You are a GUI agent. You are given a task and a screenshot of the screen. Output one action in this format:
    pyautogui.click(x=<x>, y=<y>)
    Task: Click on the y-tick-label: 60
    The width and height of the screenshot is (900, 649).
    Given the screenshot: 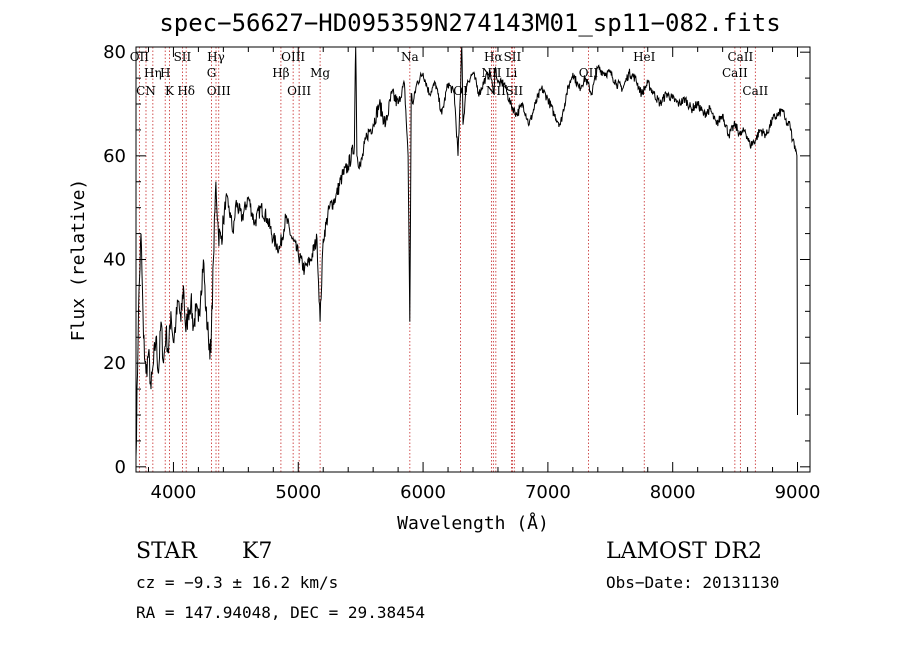 What is the action you would take?
    pyautogui.click(x=114, y=156)
    